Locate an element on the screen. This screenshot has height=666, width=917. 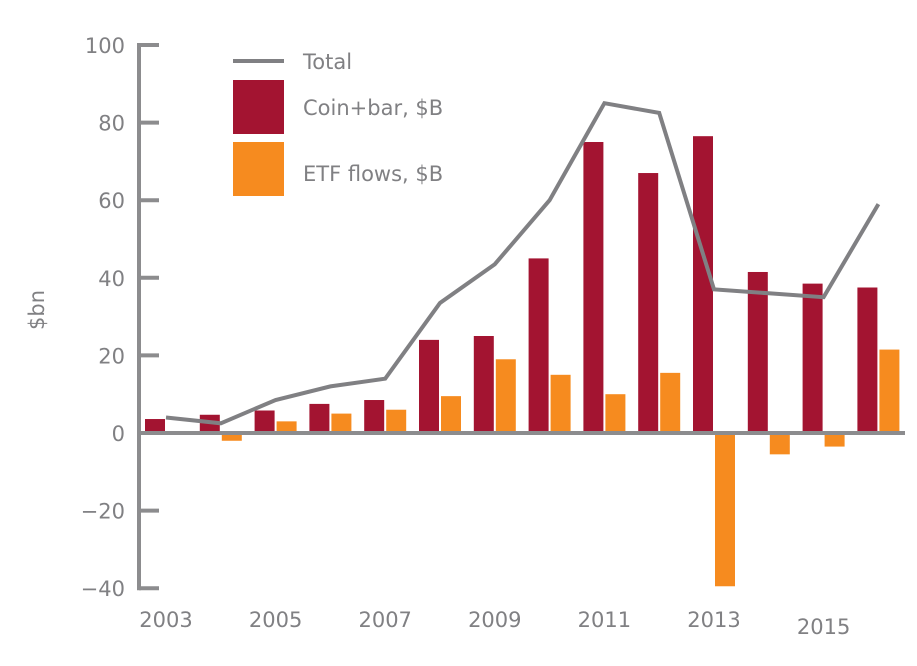
x-tick-label-2011: 2011 is located at coordinates (604, 620).